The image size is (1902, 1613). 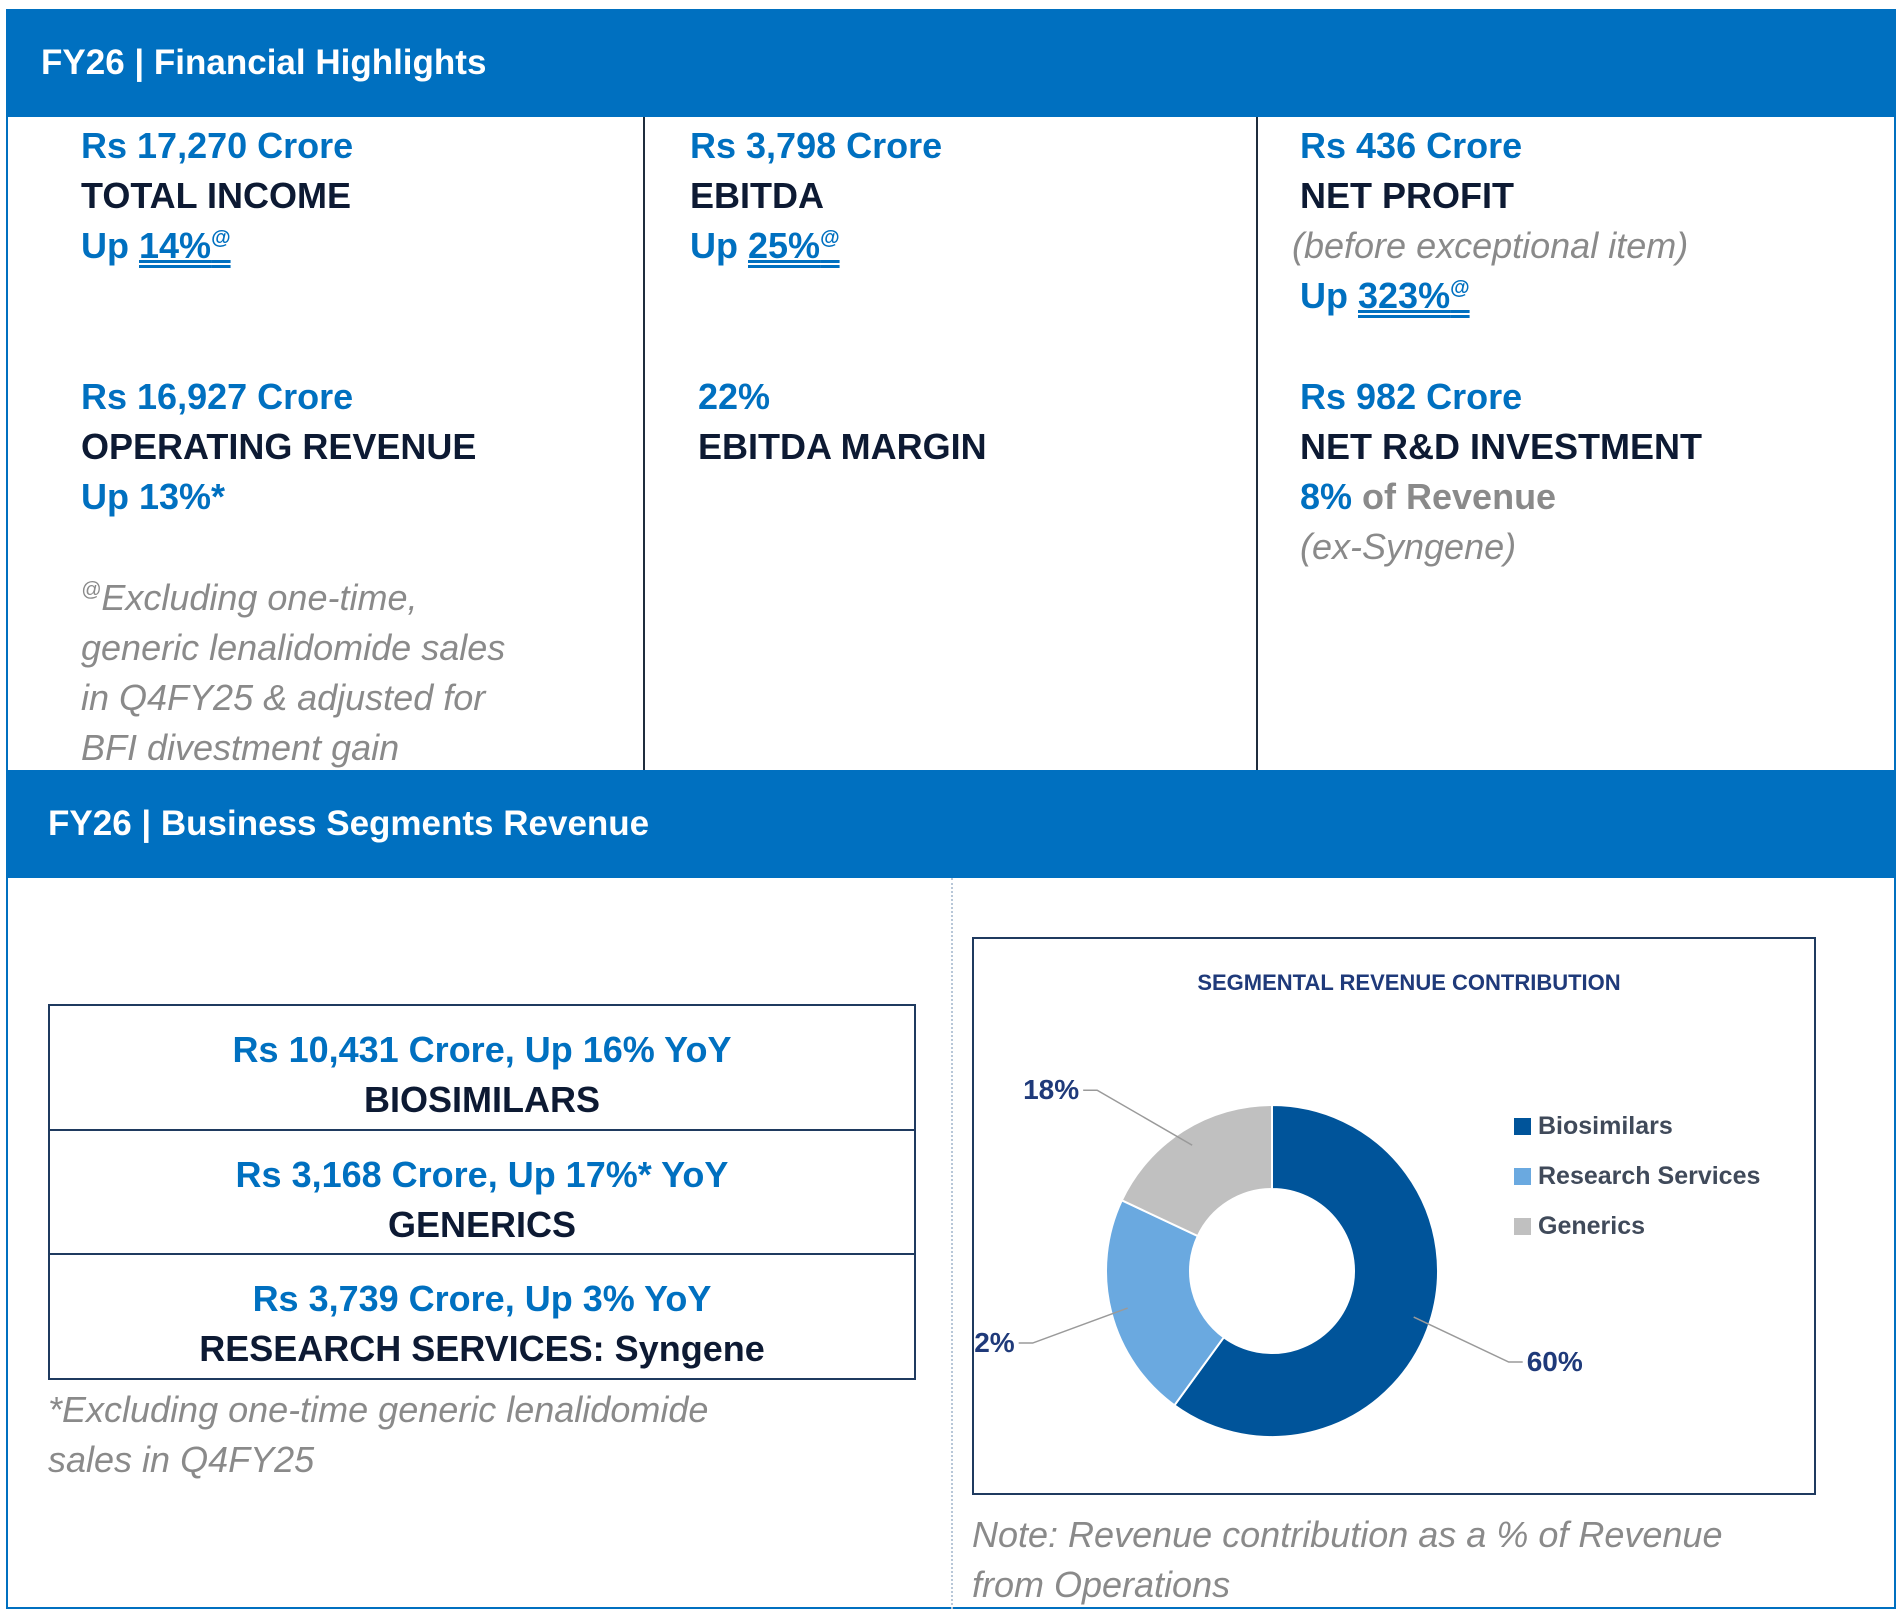 I want to click on operating-revenue-label: OPERATING REVENUE, so click(x=279, y=446).